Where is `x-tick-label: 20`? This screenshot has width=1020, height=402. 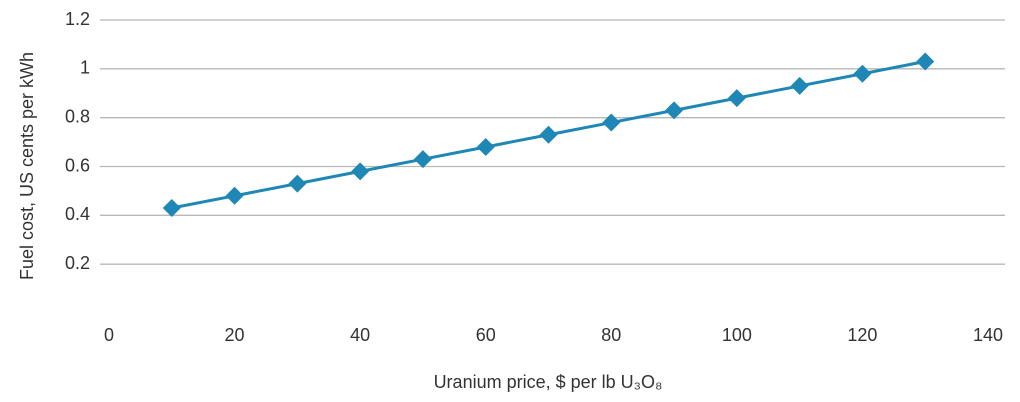
x-tick-label: 20 is located at coordinates (235, 335).